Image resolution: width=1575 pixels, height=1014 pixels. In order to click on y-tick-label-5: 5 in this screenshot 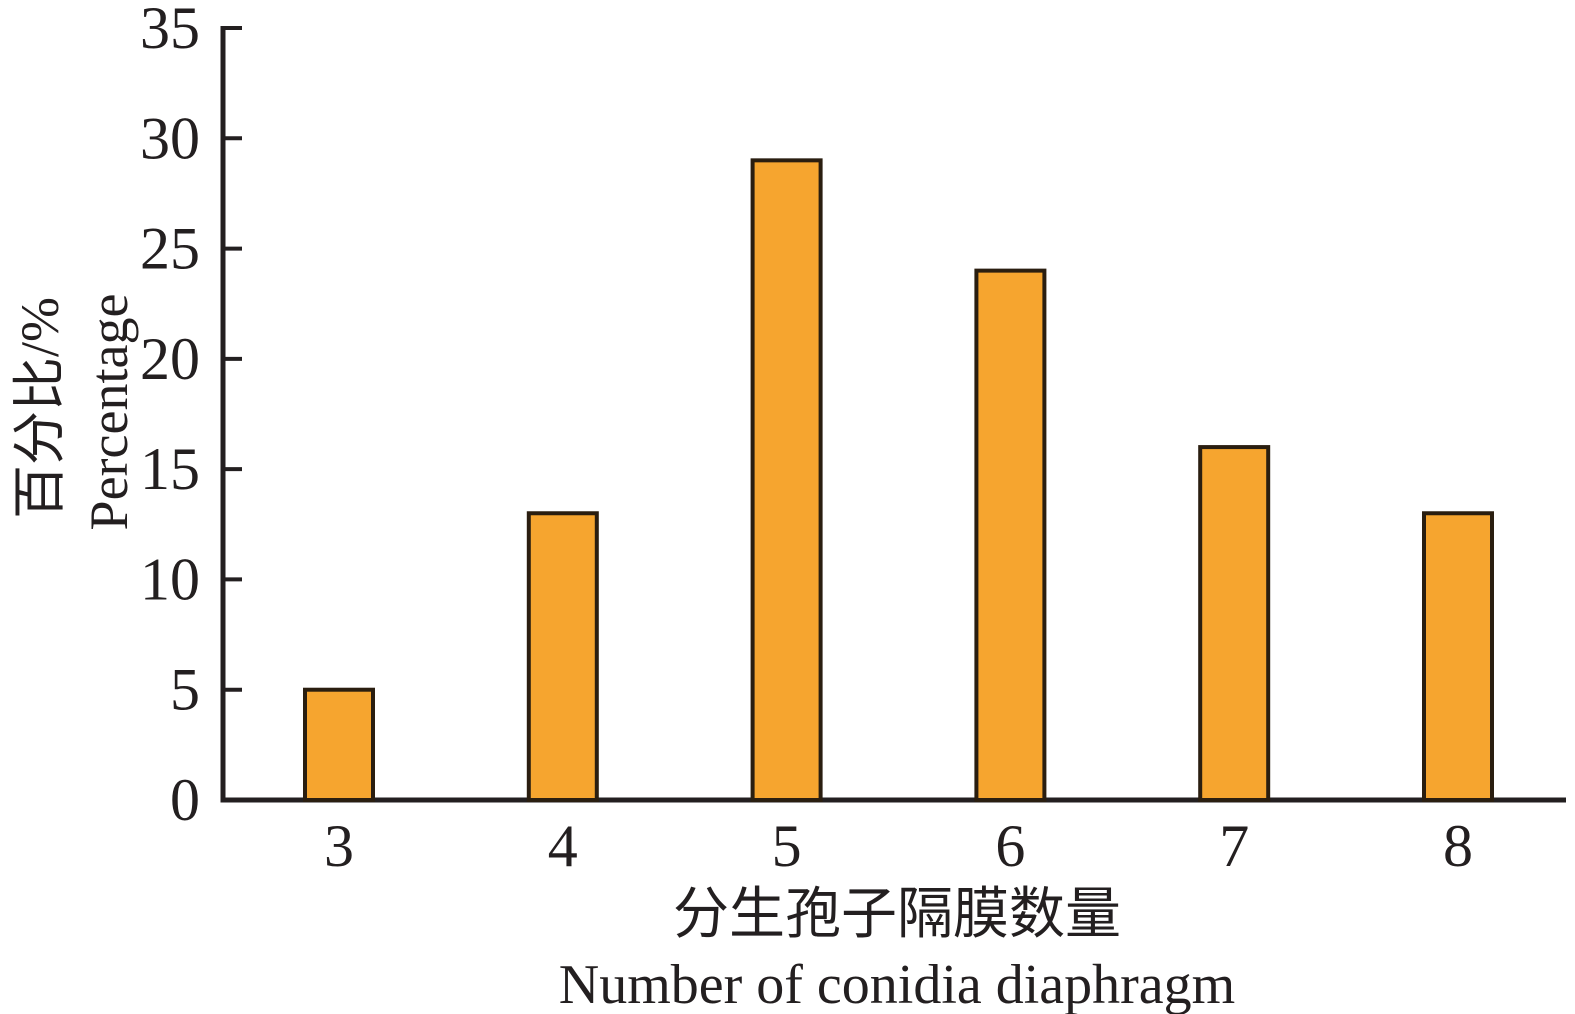, I will do `click(185, 690)`.